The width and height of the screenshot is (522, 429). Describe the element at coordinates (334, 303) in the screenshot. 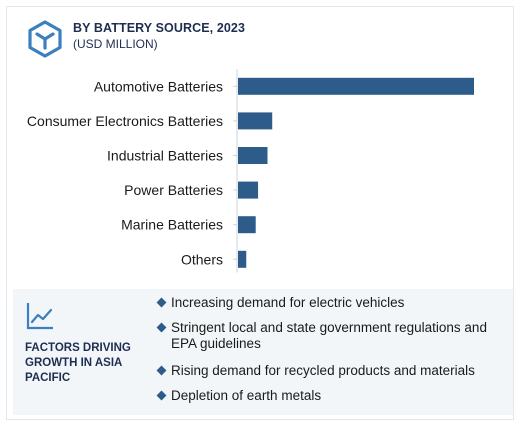

I see `factor-item: Increasing demand for electric vehicles` at that location.